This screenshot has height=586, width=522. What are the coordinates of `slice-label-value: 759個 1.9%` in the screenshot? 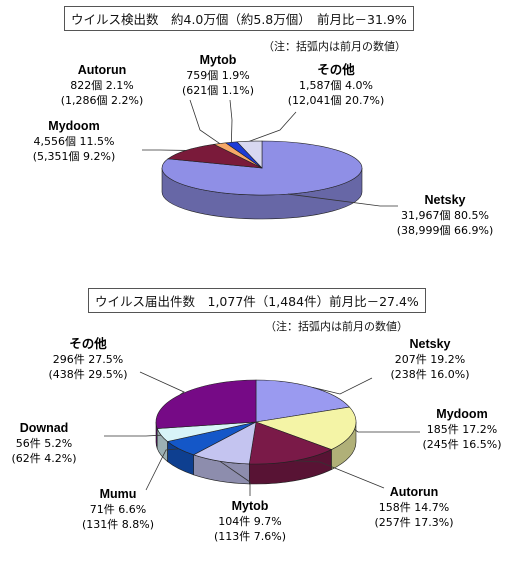 It's located at (217, 75).